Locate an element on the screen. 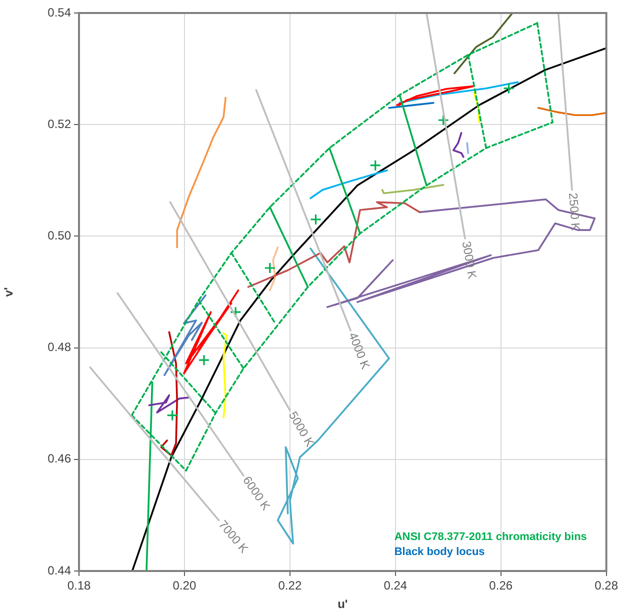 Image resolution: width=621 pixels, height=614 pixels. x-tick-label: 0.26 is located at coordinates (501, 585).